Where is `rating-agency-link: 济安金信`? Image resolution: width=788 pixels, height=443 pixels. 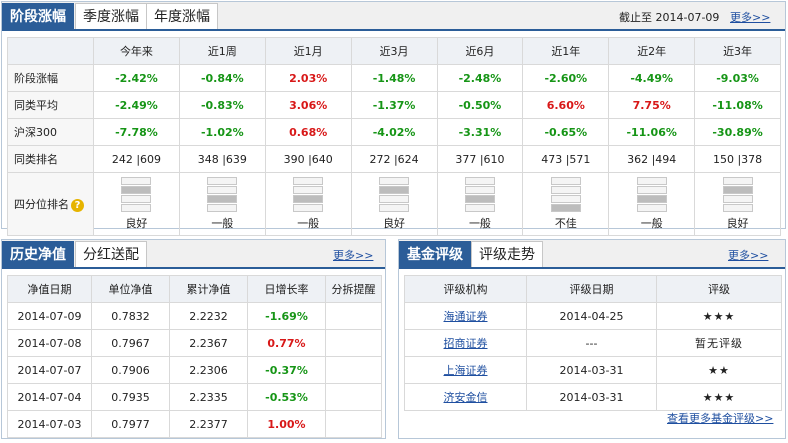
rating-agency-link: 济安金信 is located at coordinates (465, 397).